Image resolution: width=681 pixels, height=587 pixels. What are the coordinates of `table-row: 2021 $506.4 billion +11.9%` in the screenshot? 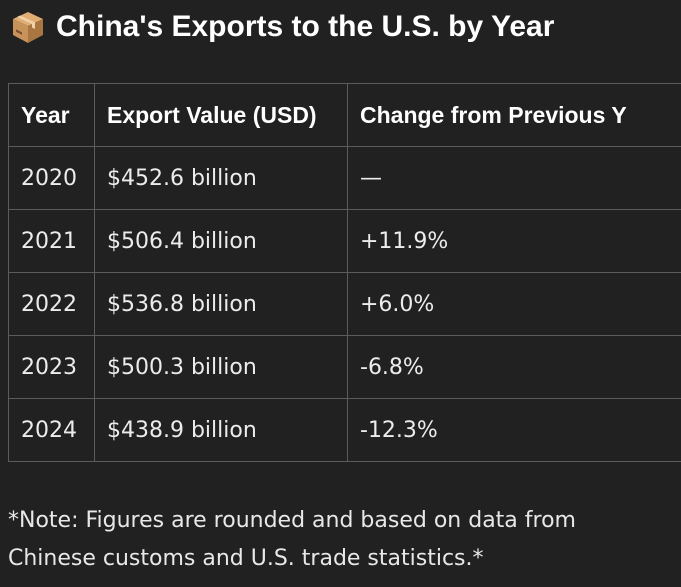 It's located at (344, 241).